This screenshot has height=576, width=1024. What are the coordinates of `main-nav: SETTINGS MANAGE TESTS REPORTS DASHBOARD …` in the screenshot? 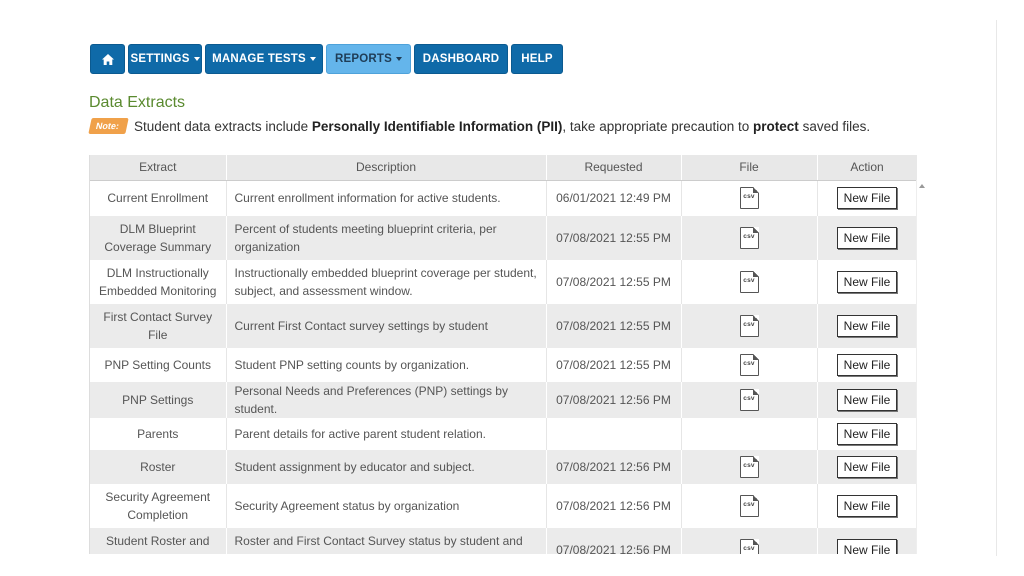 It's located at (326, 59).